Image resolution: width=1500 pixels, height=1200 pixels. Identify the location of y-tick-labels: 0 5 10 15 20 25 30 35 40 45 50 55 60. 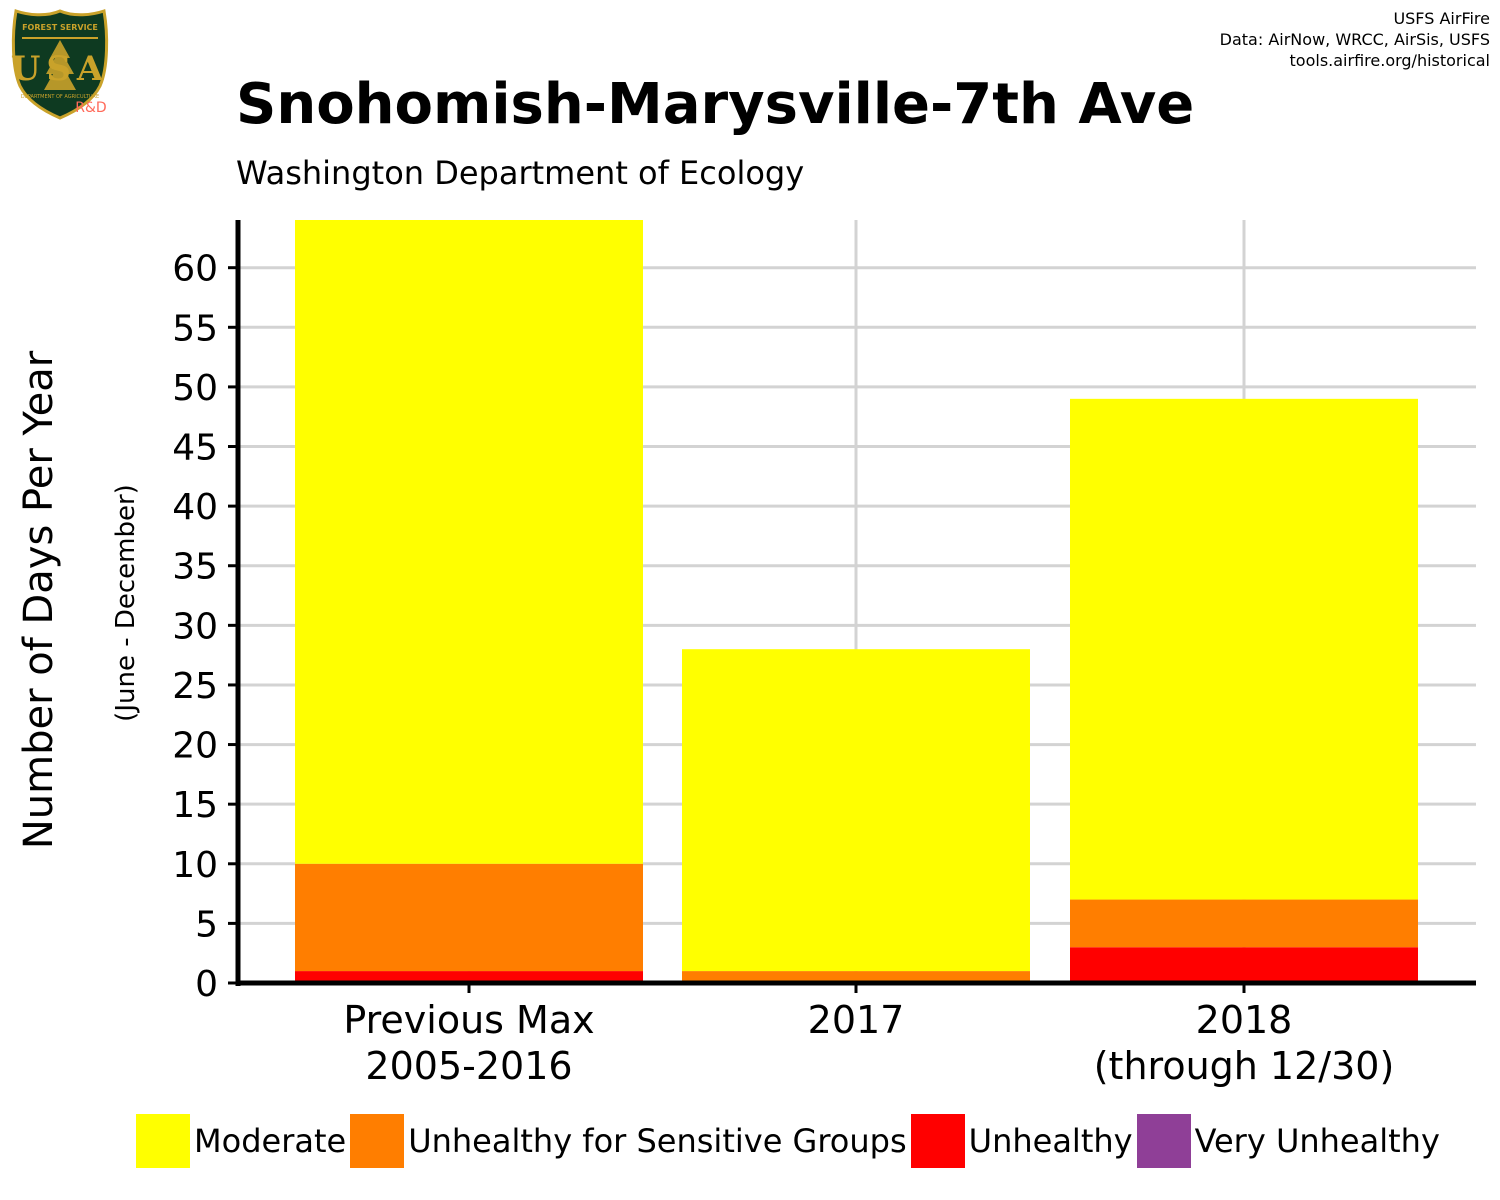
(195, 627).